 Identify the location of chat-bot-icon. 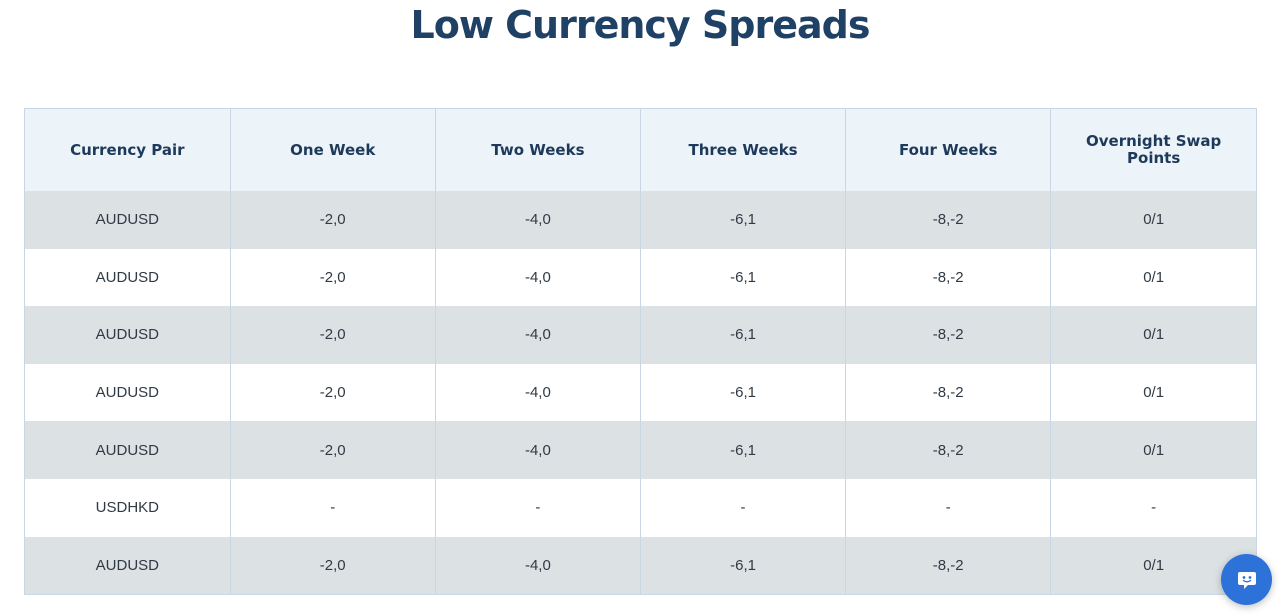
(1246, 580).